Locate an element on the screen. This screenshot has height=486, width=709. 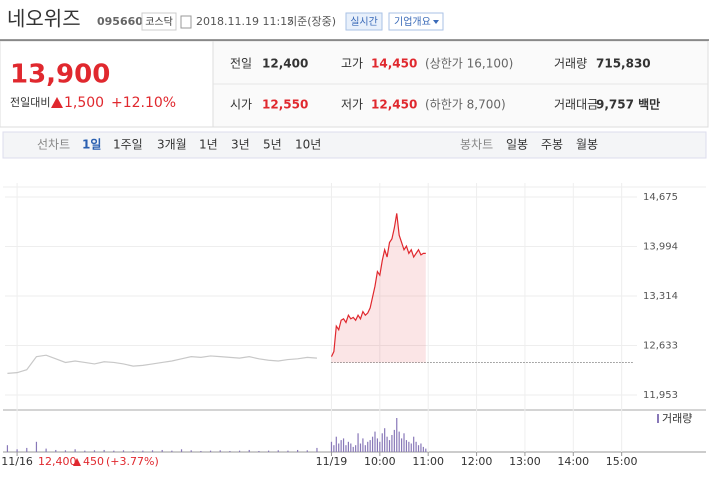
summary-value: 14,450 is located at coordinates (394, 64).